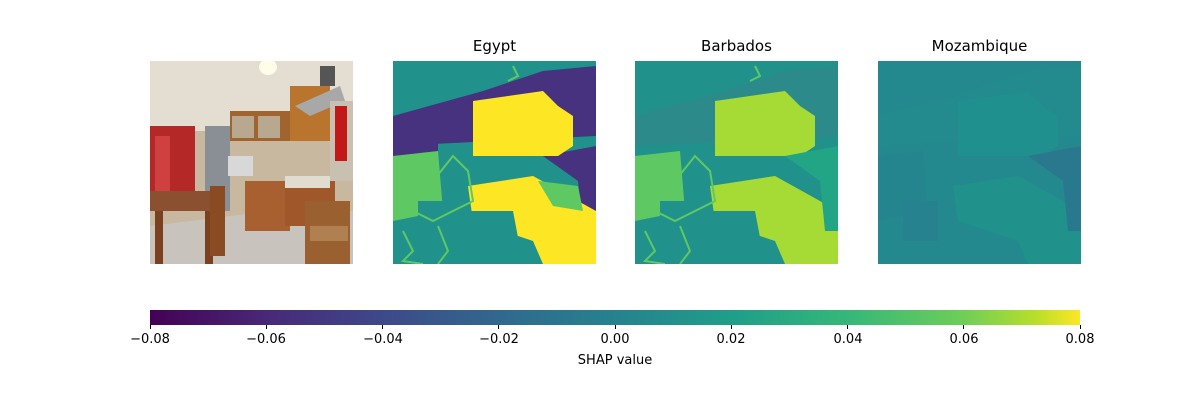 The width and height of the screenshot is (1200, 400). Describe the element at coordinates (383, 339) in the screenshot. I see `colorbar-tick-label: −0.04` at that location.